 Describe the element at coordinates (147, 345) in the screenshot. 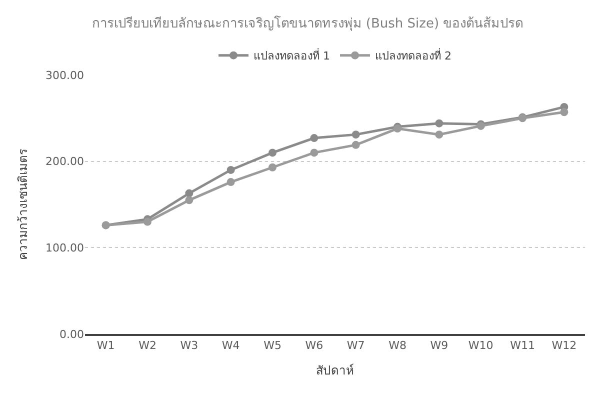

I see `x-tick-label: W2` at that location.